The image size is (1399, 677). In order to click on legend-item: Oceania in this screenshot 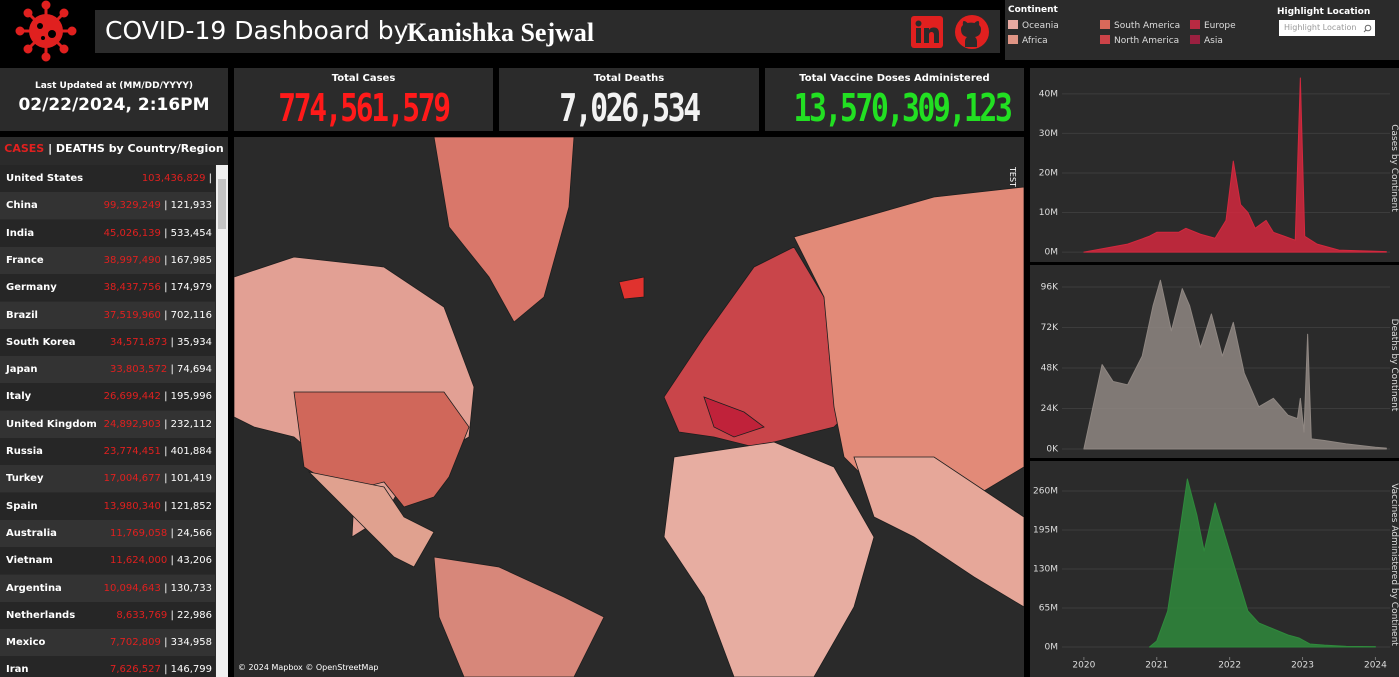, I will do `click(1033, 25)`.